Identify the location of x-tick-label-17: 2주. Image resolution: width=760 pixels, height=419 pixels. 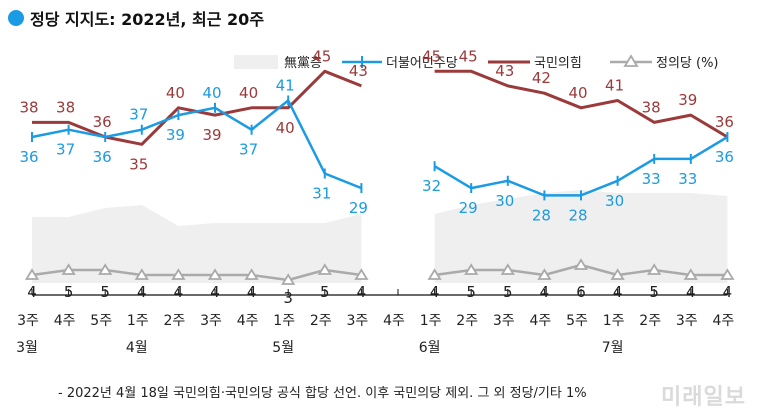
(650, 321).